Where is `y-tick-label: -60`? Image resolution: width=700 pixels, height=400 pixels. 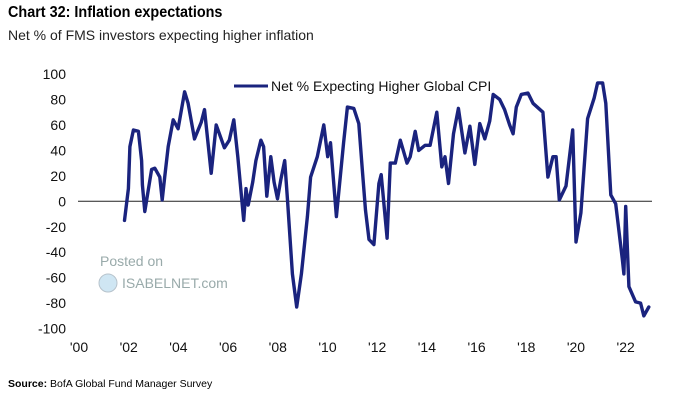 y-tick-label: -60 is located at coordinates (56, 278).